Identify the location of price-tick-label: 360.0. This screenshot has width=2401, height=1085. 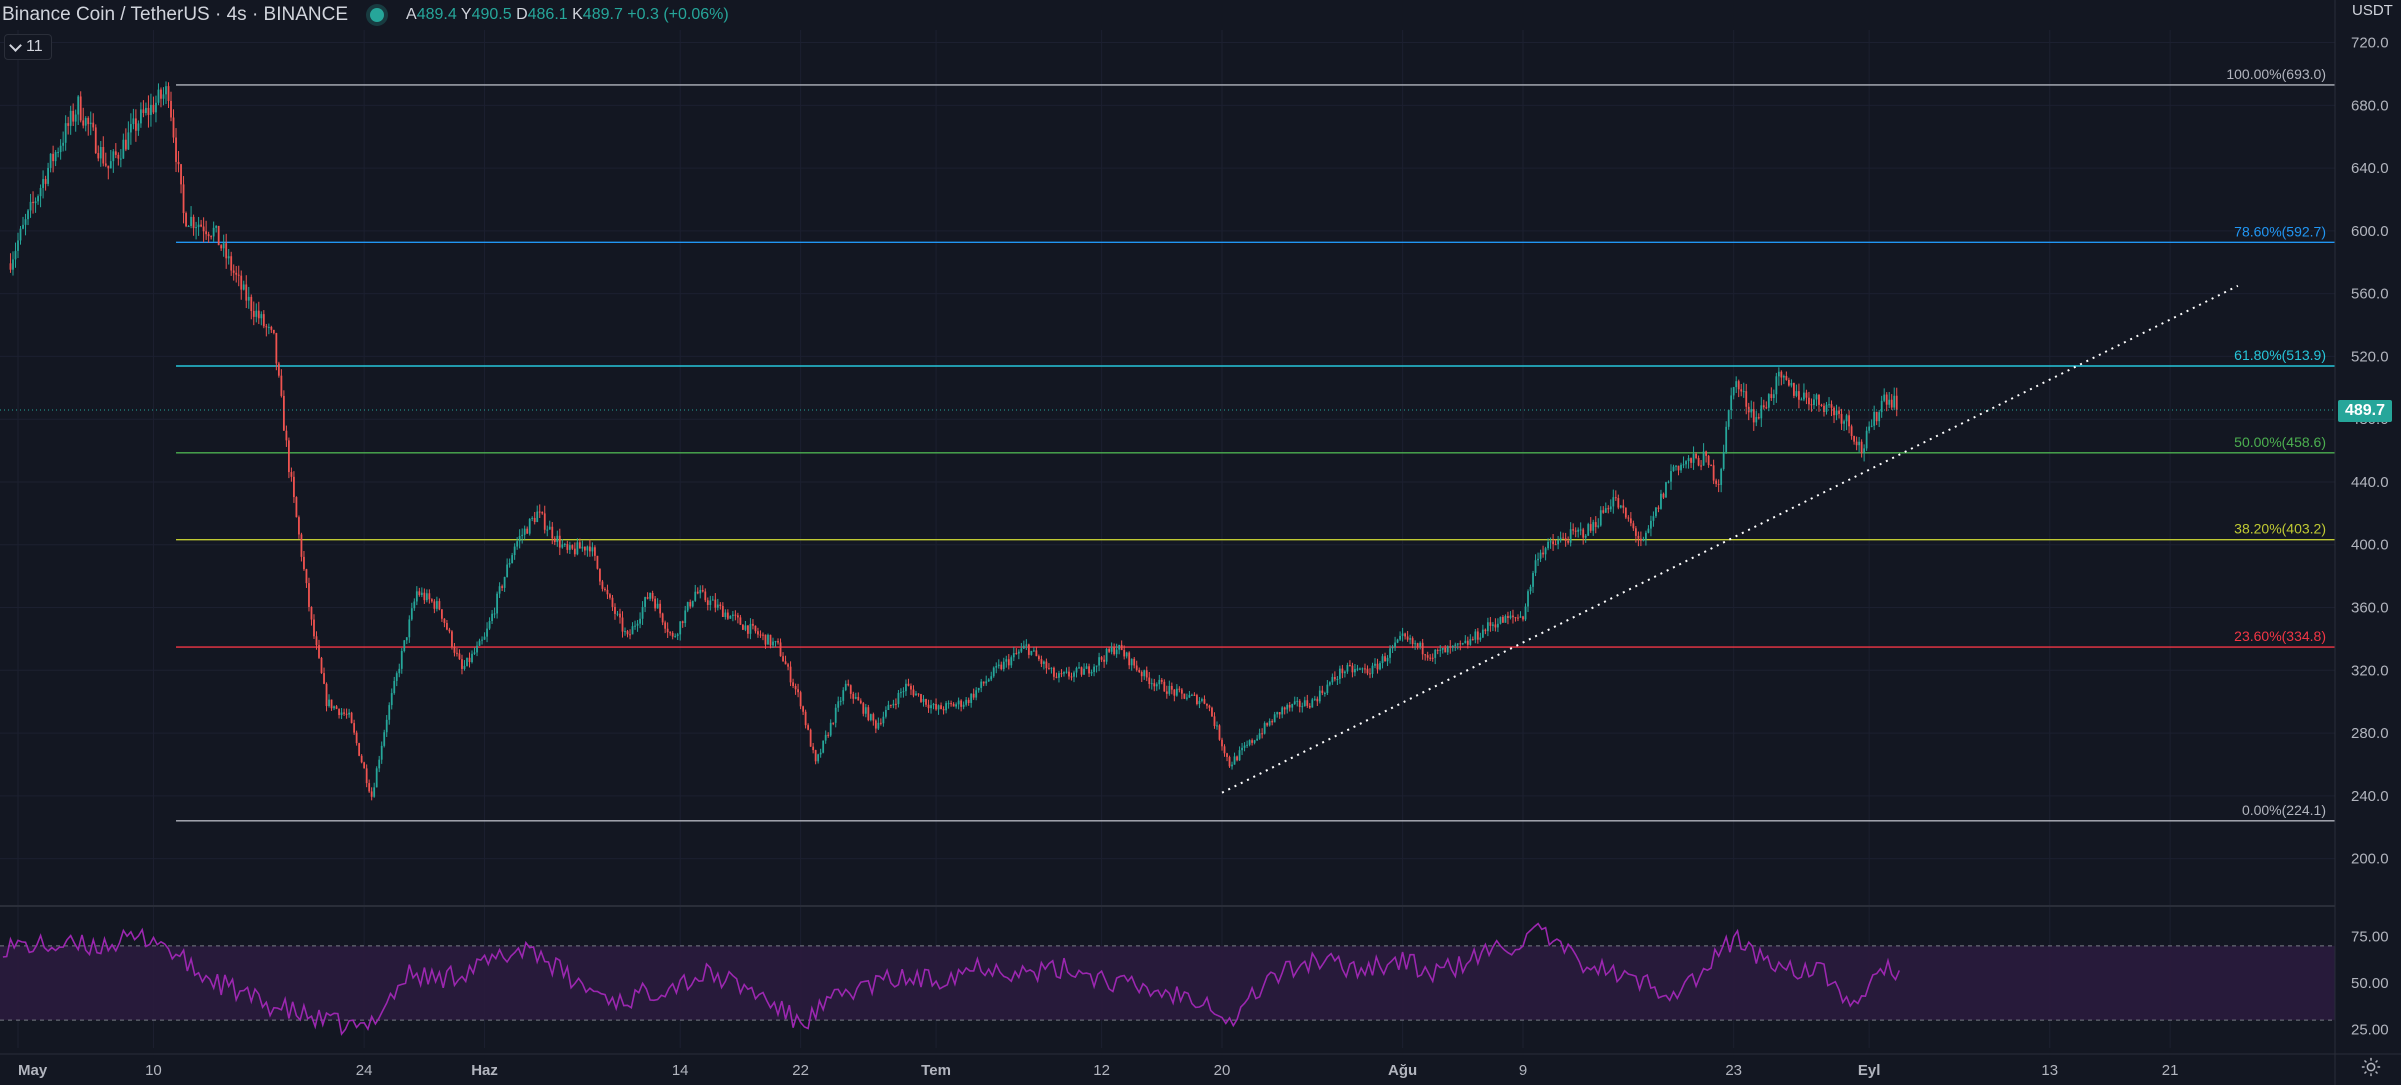
(2370, 608).